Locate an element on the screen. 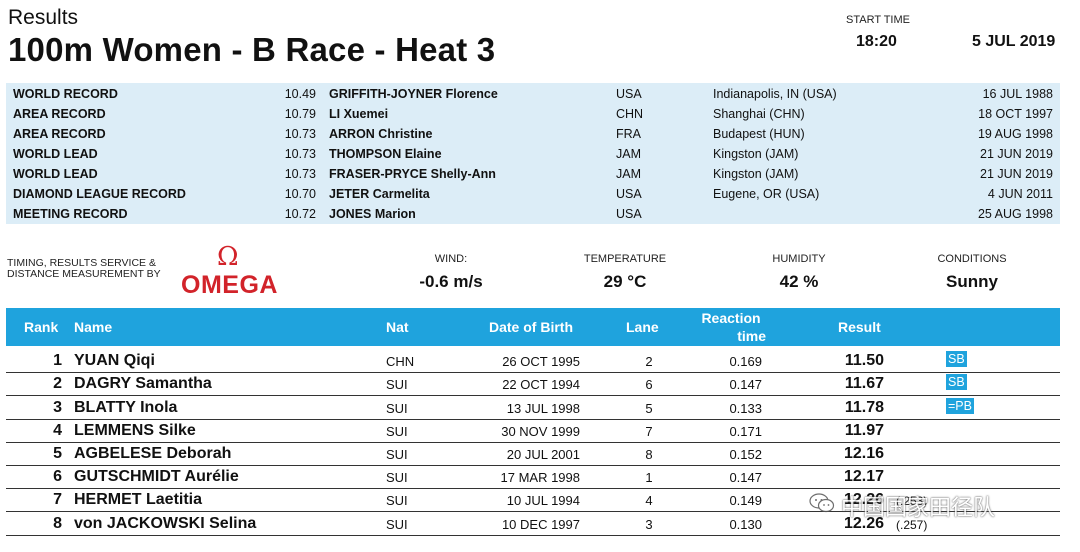 This screenshot has width=1080, height=552. record-holder: GRIFFITH-JOYNER Florence is located at coordinates (413, 94).